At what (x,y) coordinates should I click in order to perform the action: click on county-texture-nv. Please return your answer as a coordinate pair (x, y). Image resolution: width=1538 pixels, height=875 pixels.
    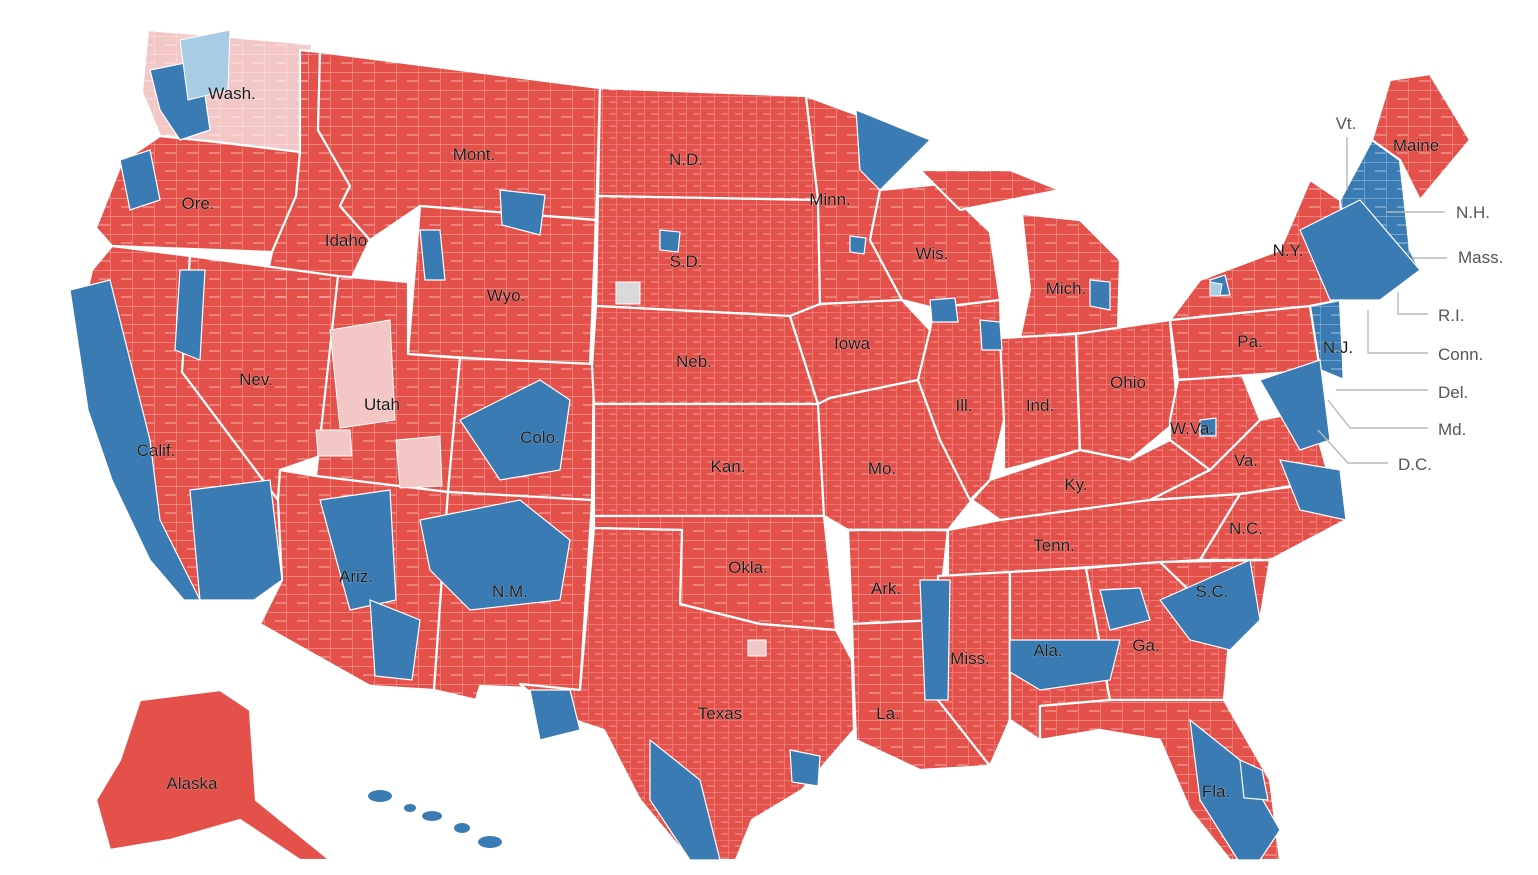
    Looking at the image, I should click on (260, 378).